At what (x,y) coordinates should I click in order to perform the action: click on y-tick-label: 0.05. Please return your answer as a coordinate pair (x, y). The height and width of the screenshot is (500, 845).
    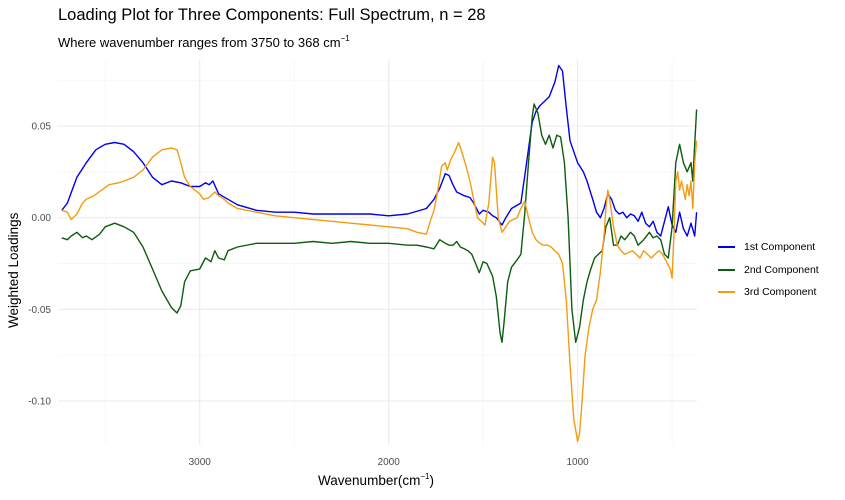
    Looking at the image, I should click on (42, 127).